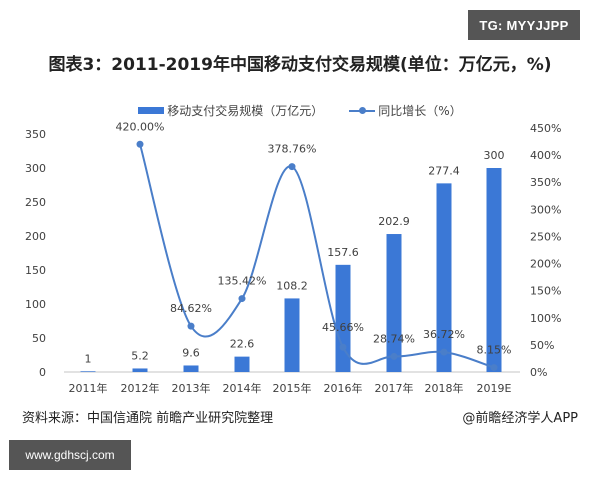 The image size is (600, 480). I want to click on line-marker-swatch-icon, so click(362, 110).